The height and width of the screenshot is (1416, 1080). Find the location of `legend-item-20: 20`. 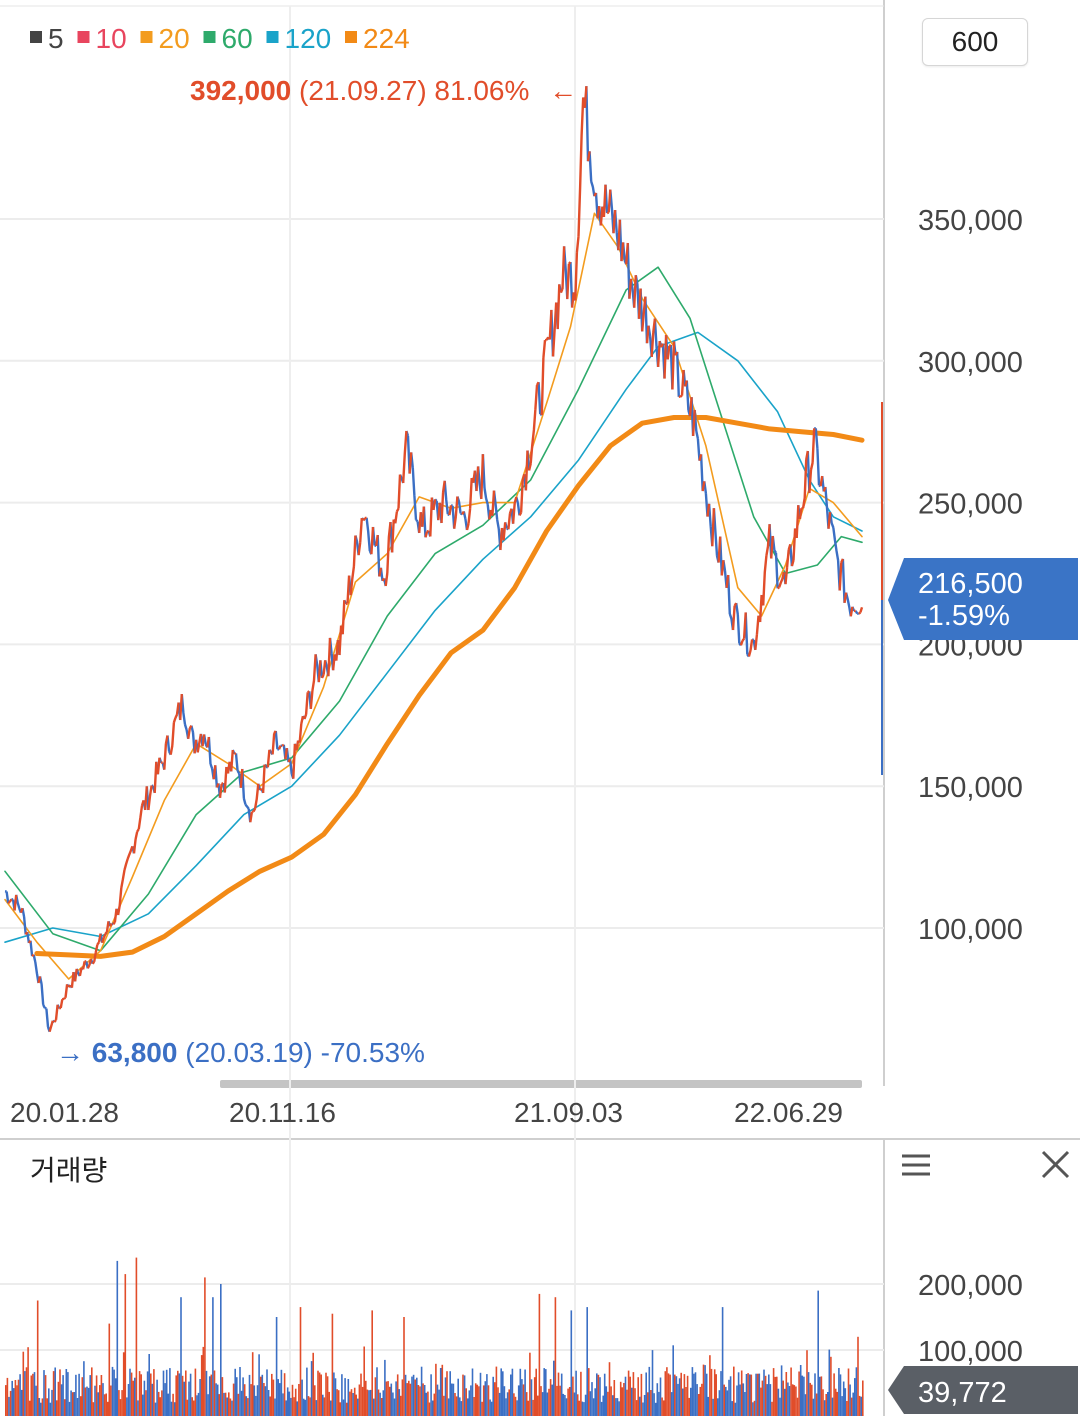

legend-item-20: 20 is located at coordinates (165, 38).